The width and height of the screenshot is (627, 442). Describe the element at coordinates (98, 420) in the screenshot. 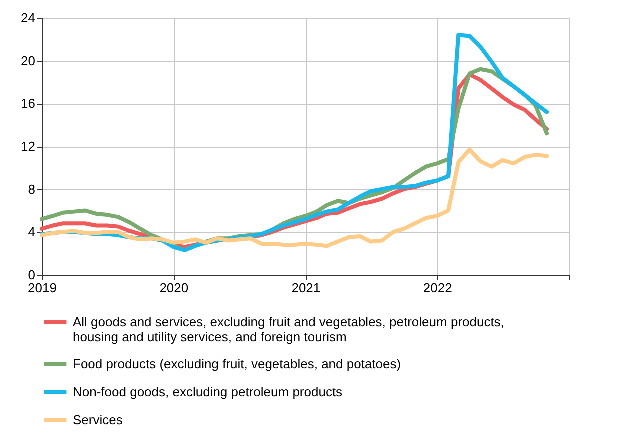

I see `legend-label: Services` at that location.